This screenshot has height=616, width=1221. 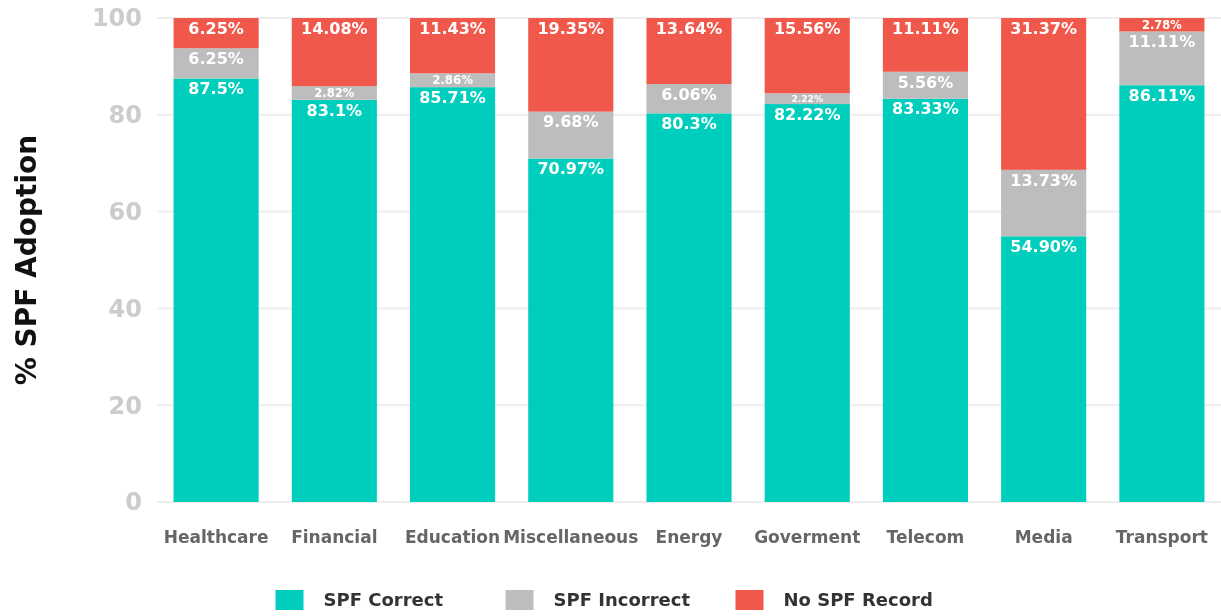 I want to click on x-tick-label: Miscellaneous, so click(x=571, y=537).